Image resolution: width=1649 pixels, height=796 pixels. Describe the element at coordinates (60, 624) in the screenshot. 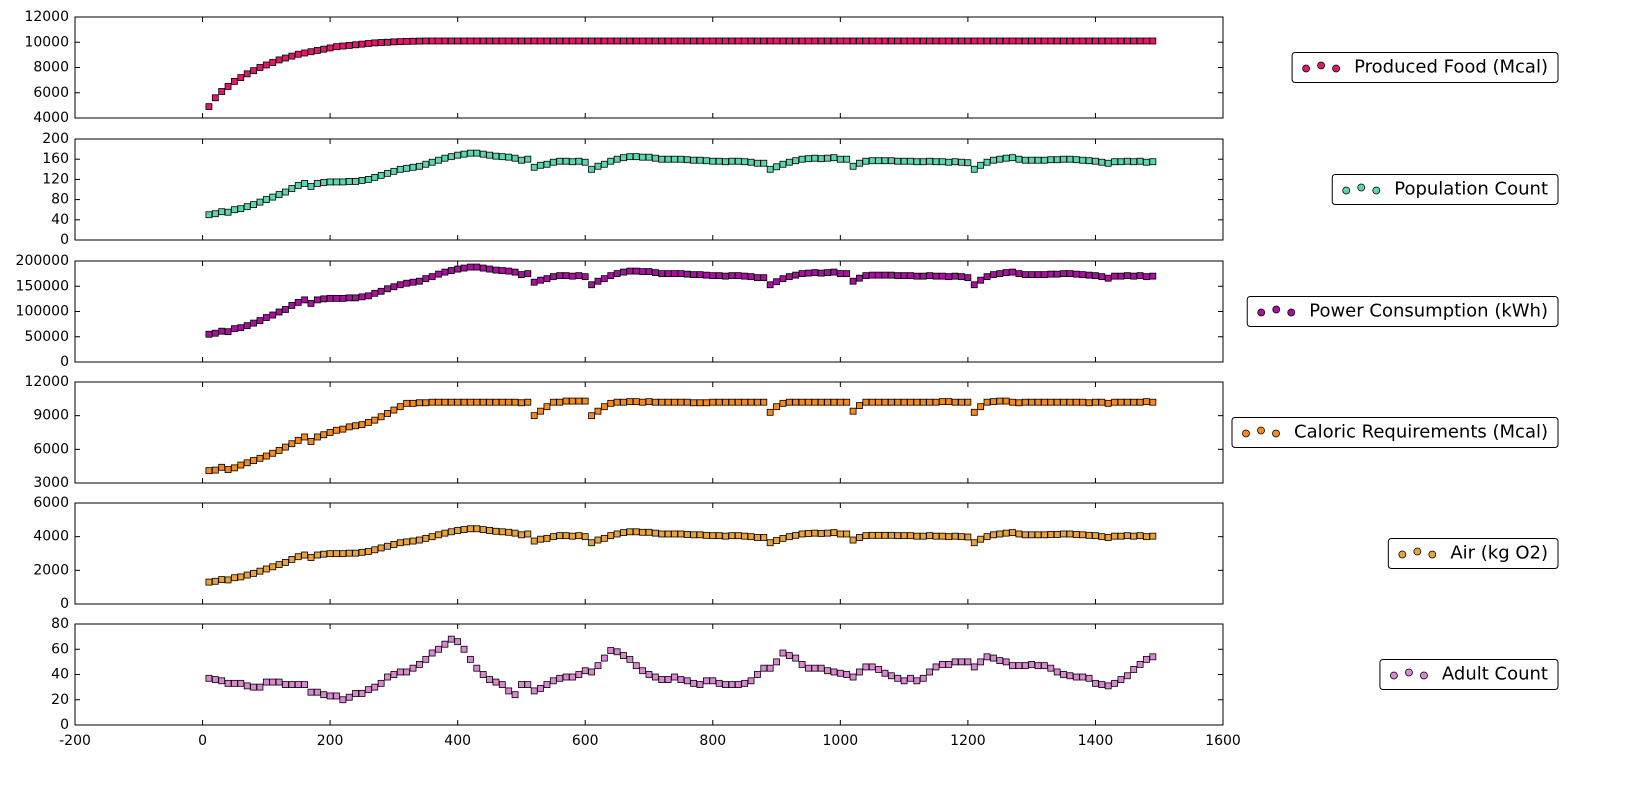

I see `y-tick-label: 80` at that location.